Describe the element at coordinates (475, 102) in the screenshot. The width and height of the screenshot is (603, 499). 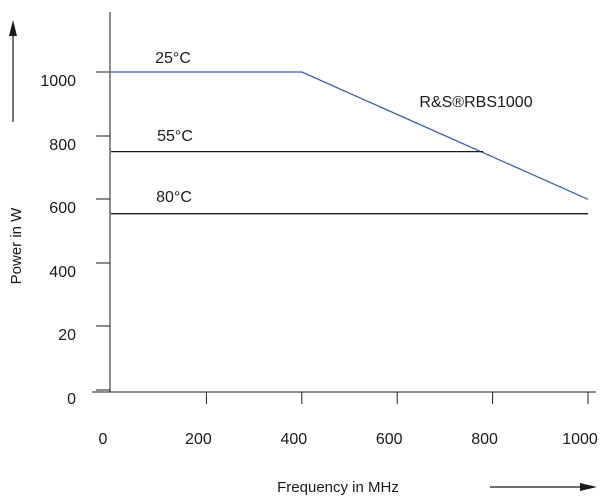
I see `product-annotation: R&S®RBS1000` at that location.